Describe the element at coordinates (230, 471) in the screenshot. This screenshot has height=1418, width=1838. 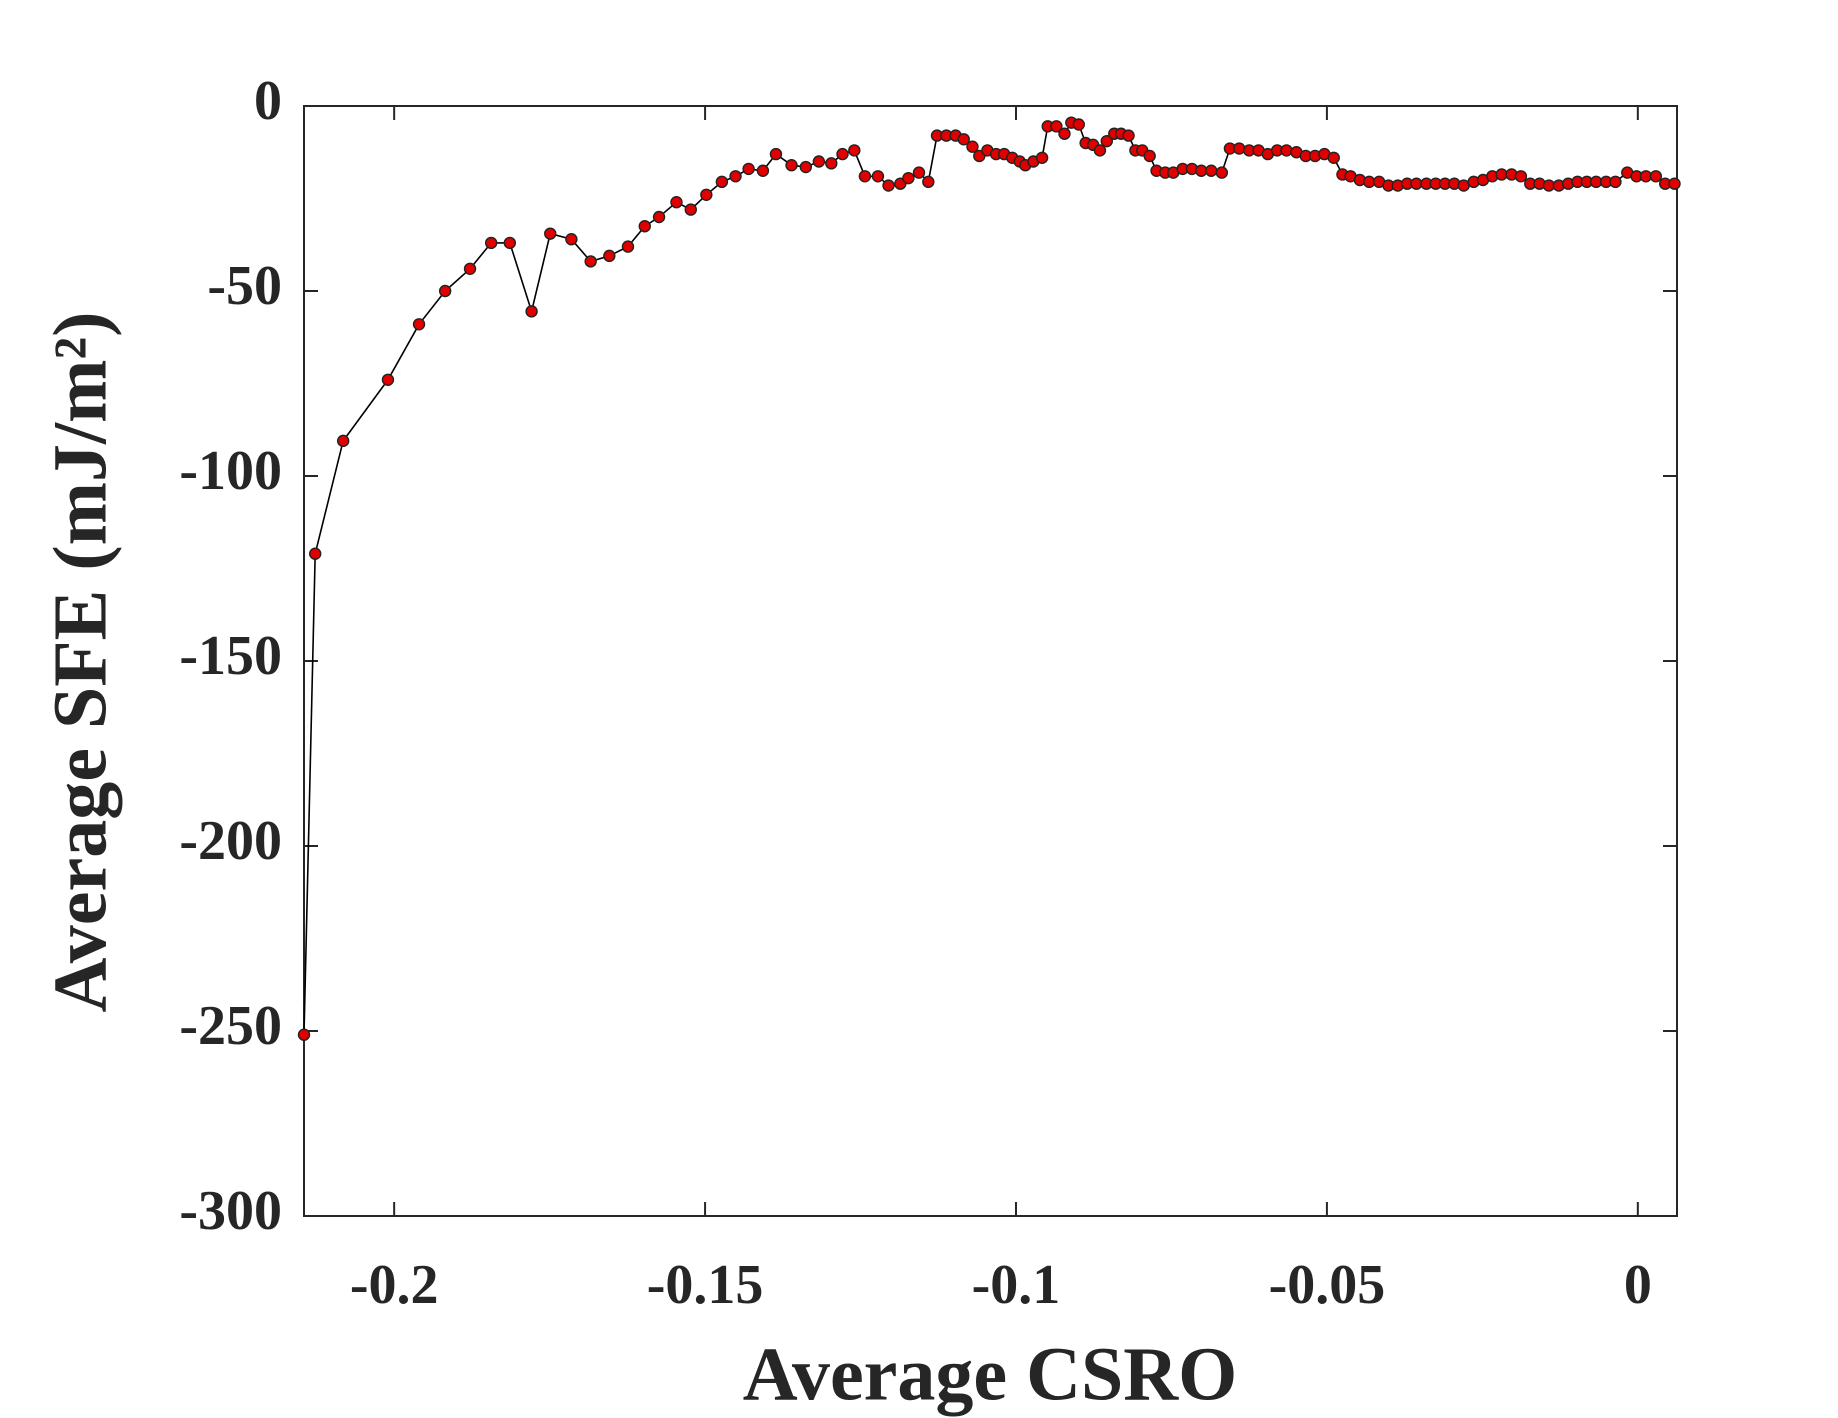
I see `y-tick-label: -100` at that location.